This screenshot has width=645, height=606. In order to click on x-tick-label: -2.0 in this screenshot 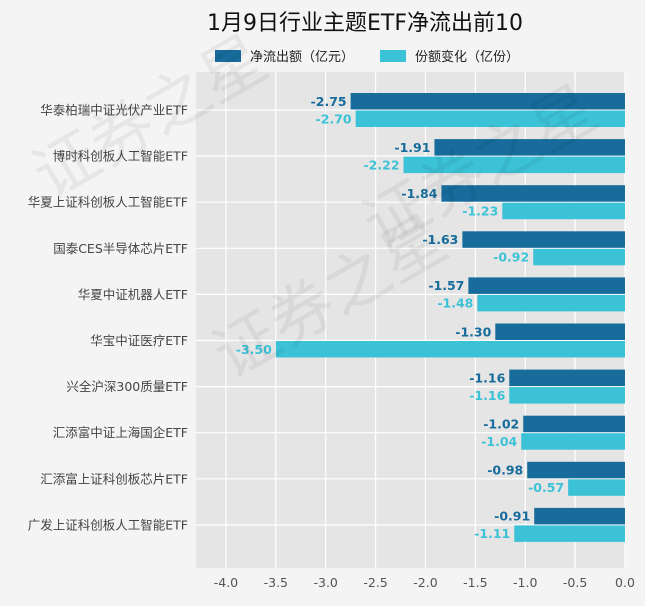, I will do `click(425, 582)`.